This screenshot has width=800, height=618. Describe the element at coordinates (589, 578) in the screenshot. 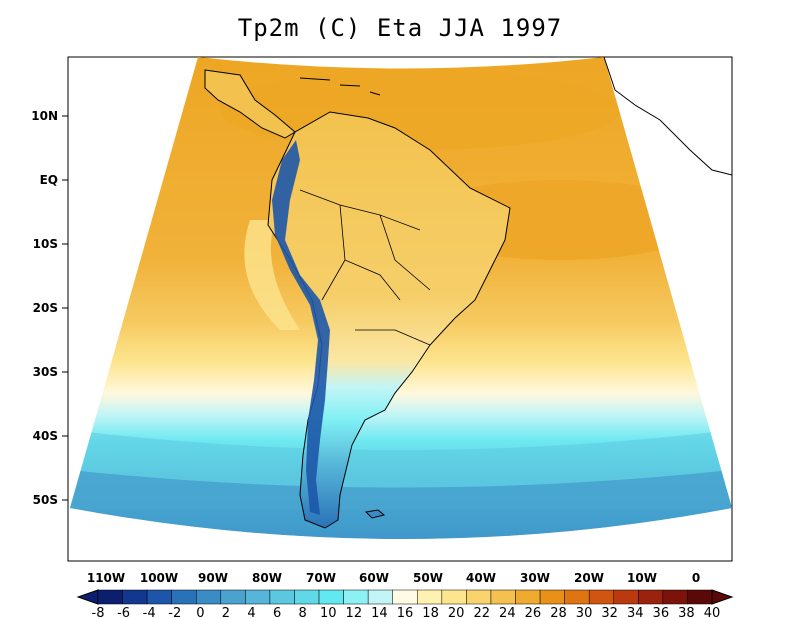

I see `x-tick-label: 20W` at that location.